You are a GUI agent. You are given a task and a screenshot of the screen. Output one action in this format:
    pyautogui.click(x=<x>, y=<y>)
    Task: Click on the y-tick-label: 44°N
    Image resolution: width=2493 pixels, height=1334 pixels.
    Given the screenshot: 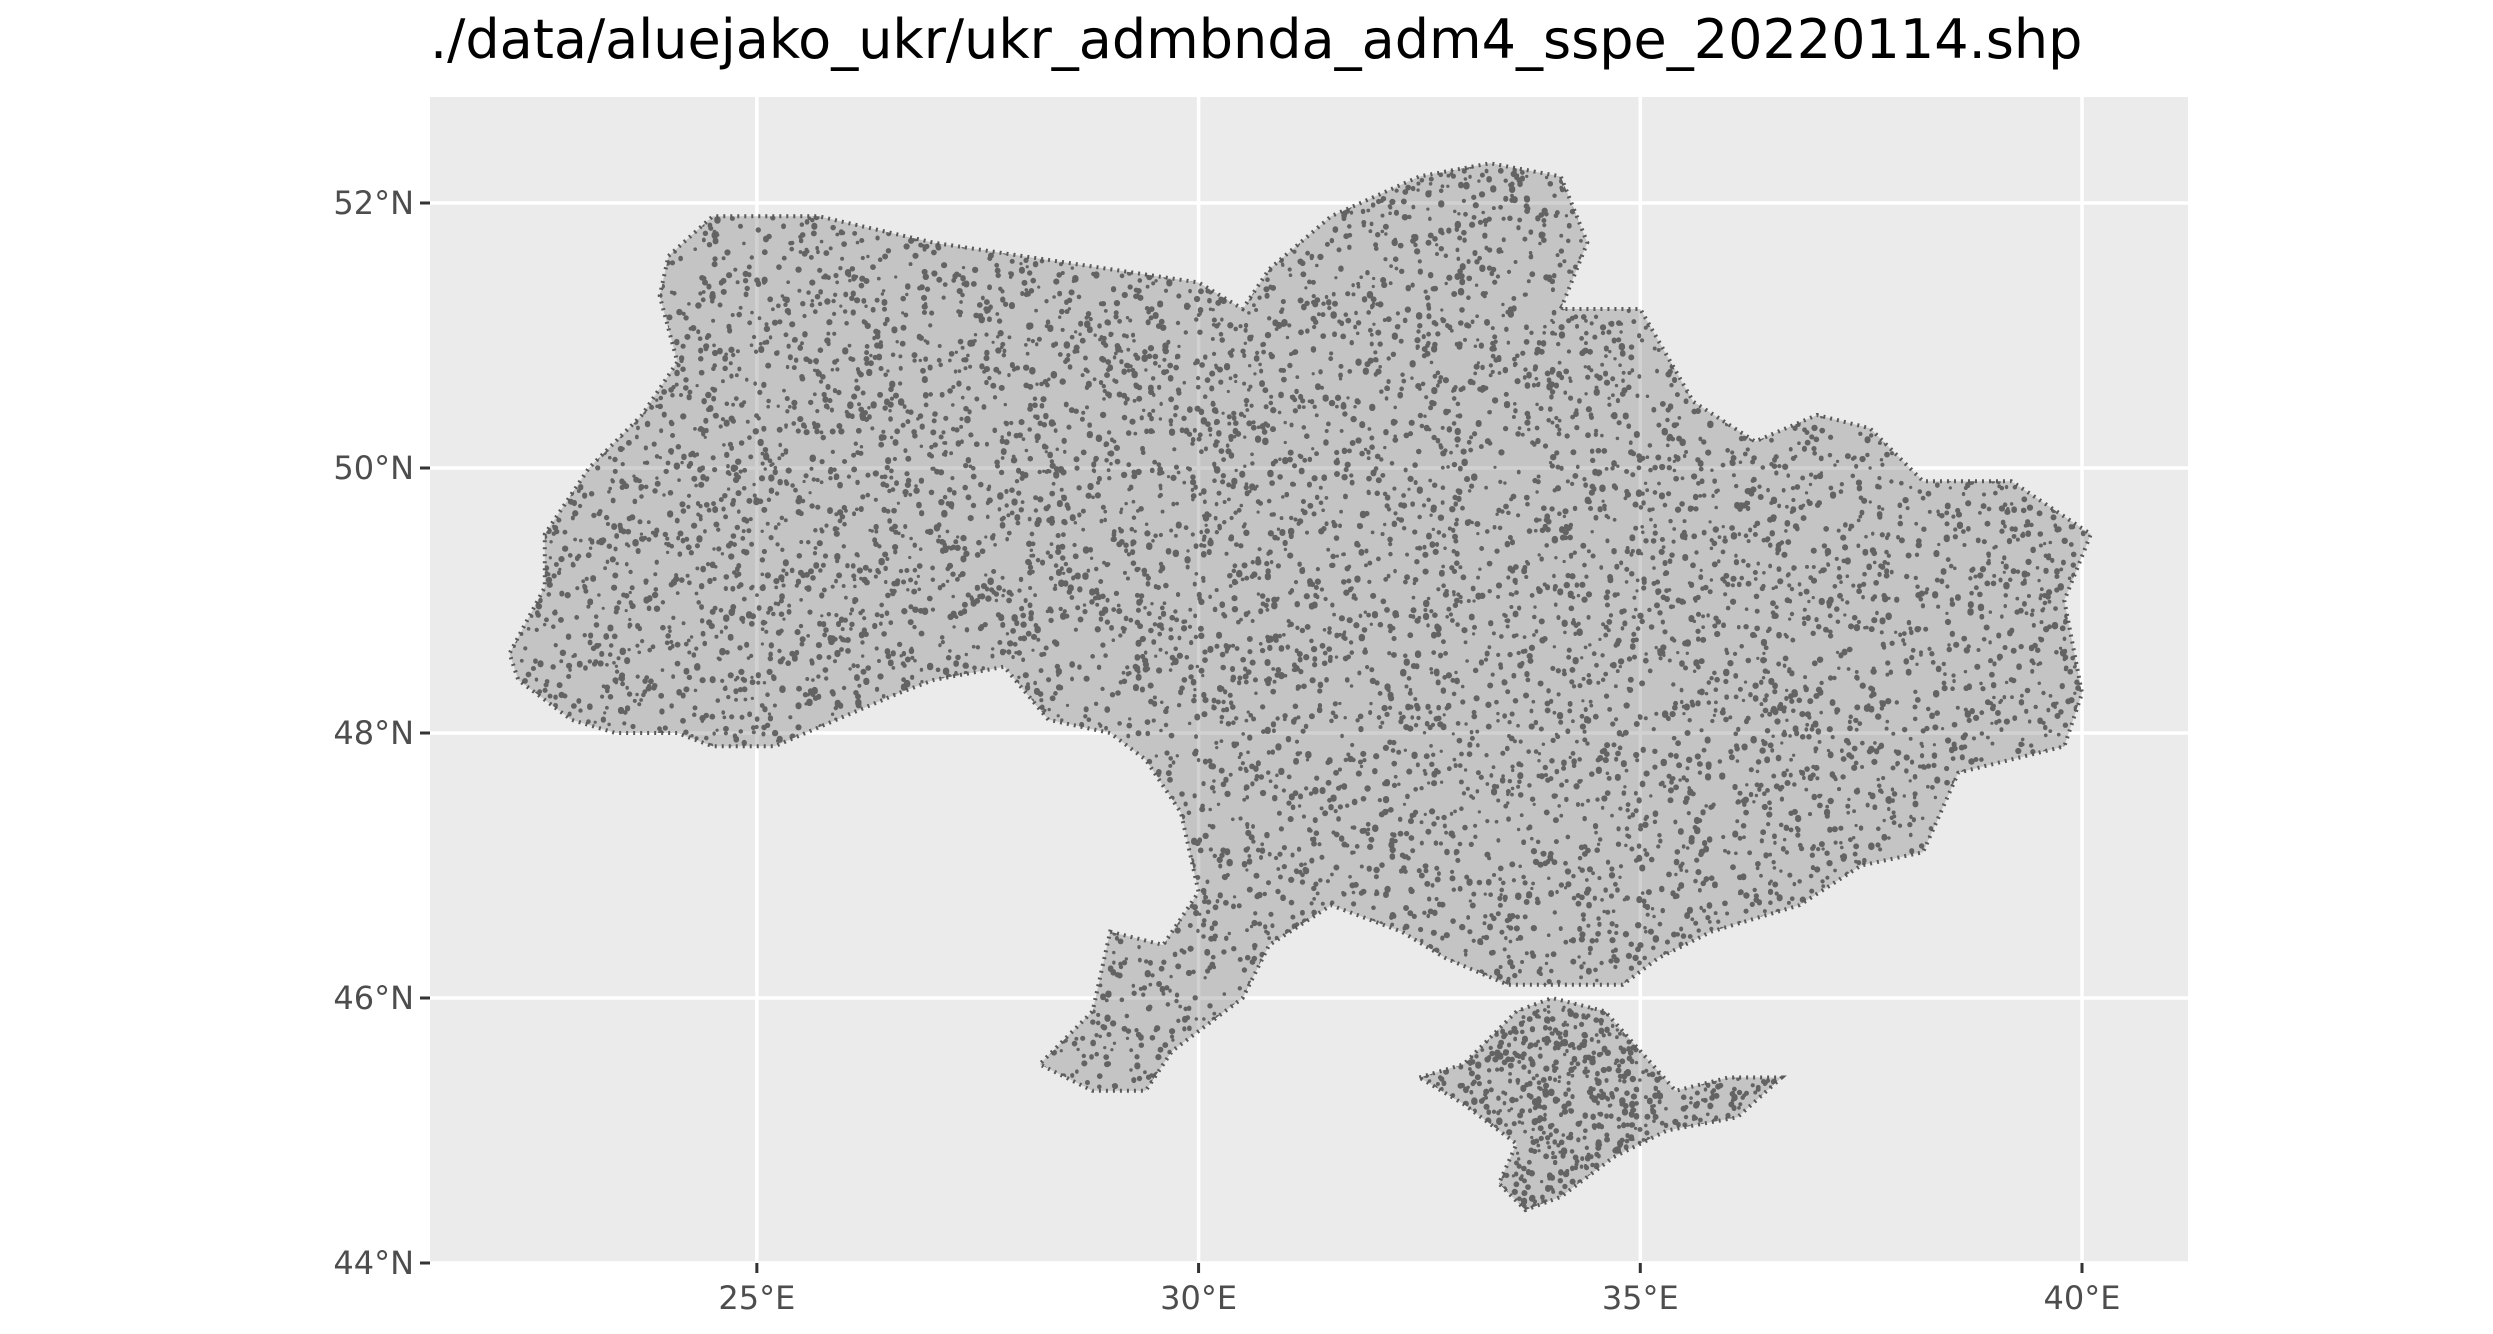 What is the action you would take?
    pyautogui.click(x=373, y=1263)
    